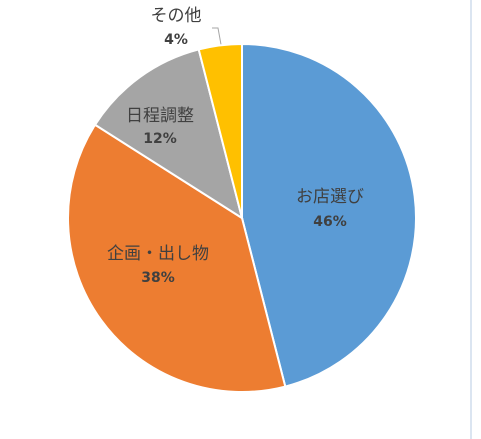 The width and height of the screenshot is (481, 439). What do you see at coordinates (160, 139) in the screenshot?
I see `value-label: 12%` at bounding box center [160, 139].